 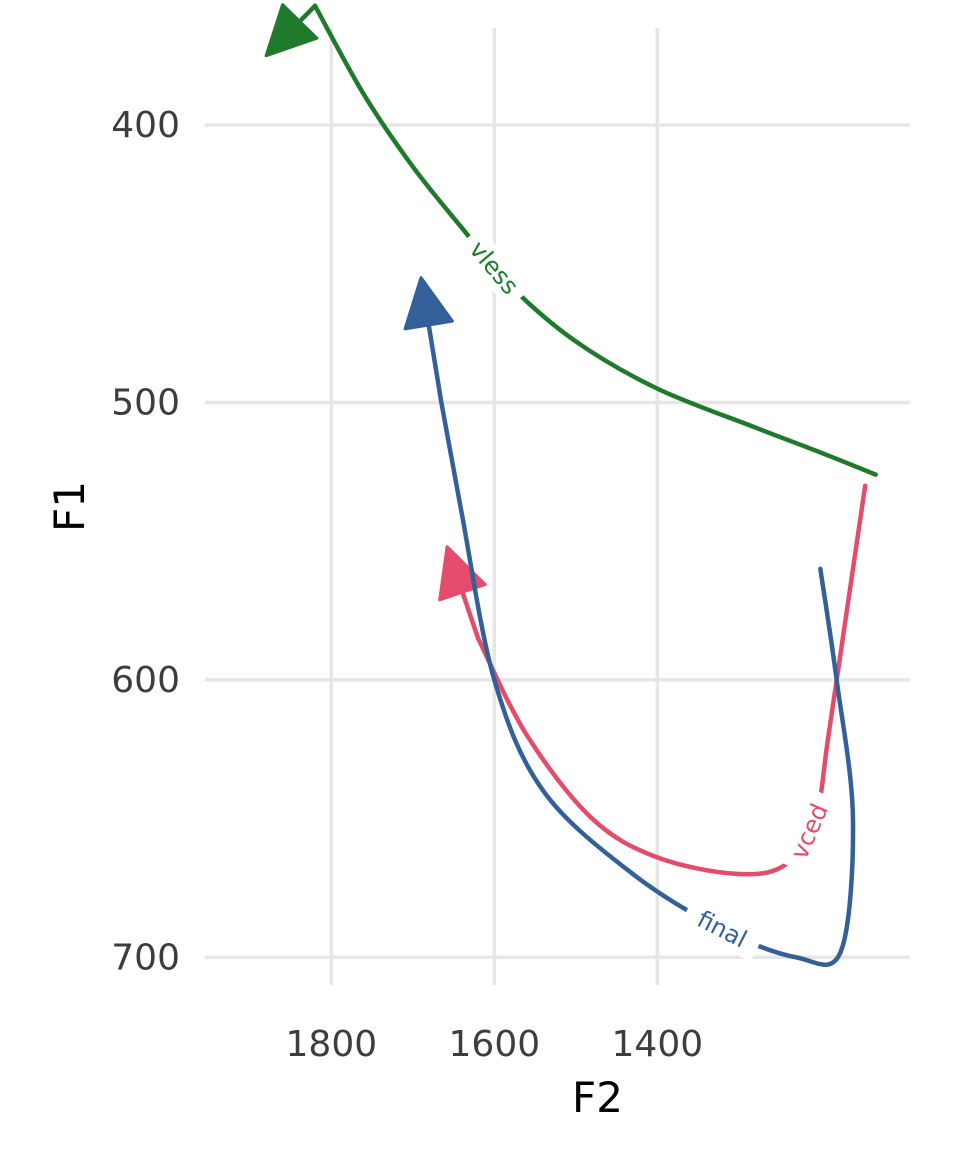 I want to click on arrowhead-vced, so click(x=462, y=573).